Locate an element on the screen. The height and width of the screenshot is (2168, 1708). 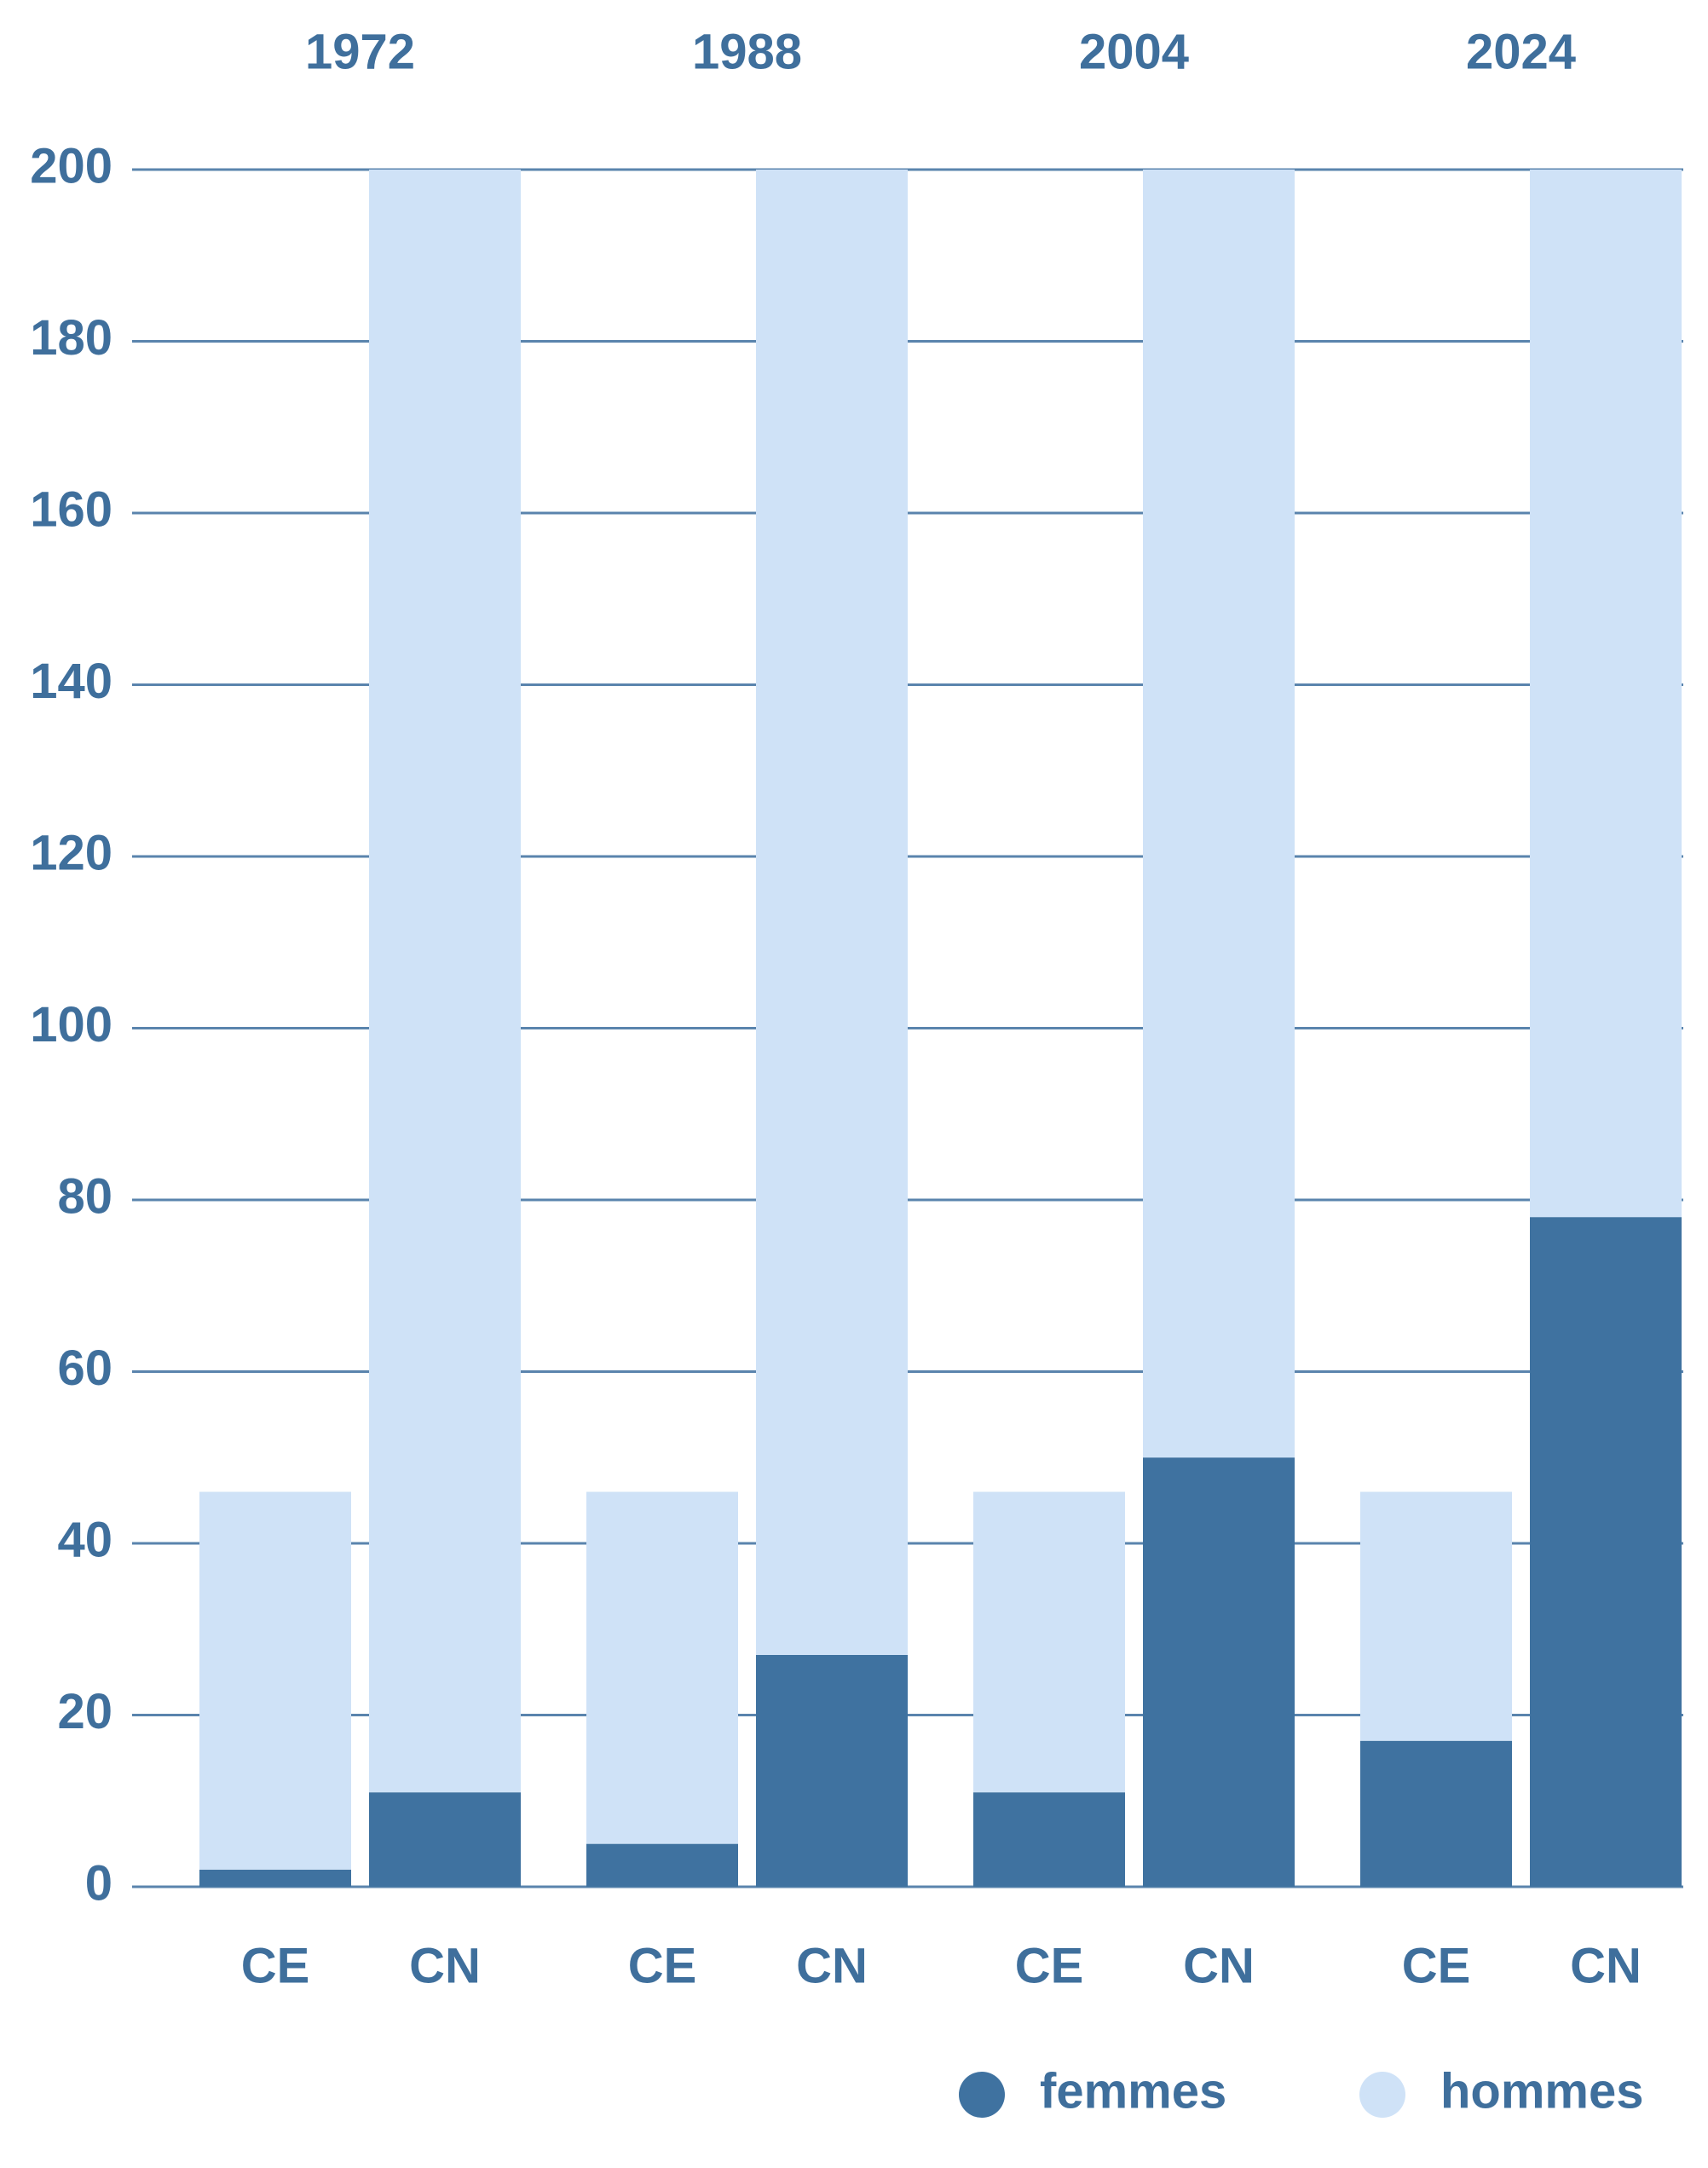
group-label: 1972 is located at coordinates (360, 52).